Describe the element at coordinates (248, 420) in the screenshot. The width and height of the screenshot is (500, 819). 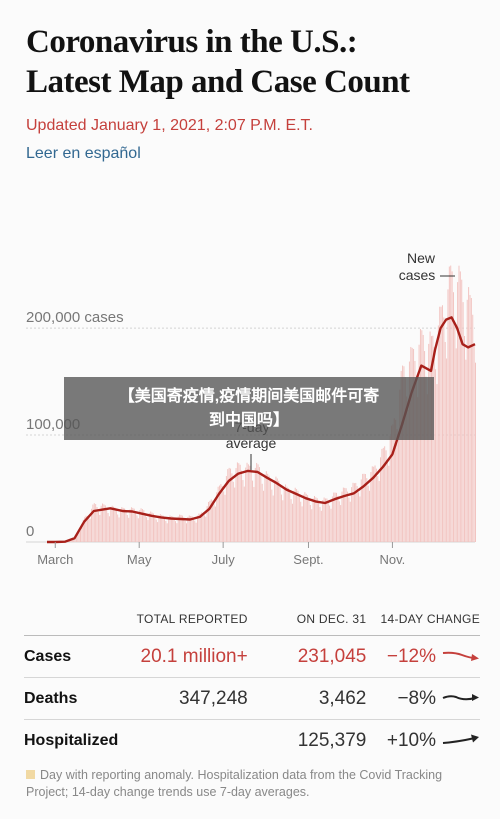
I see `overlay-line-2: 到中国吗】` at that location.